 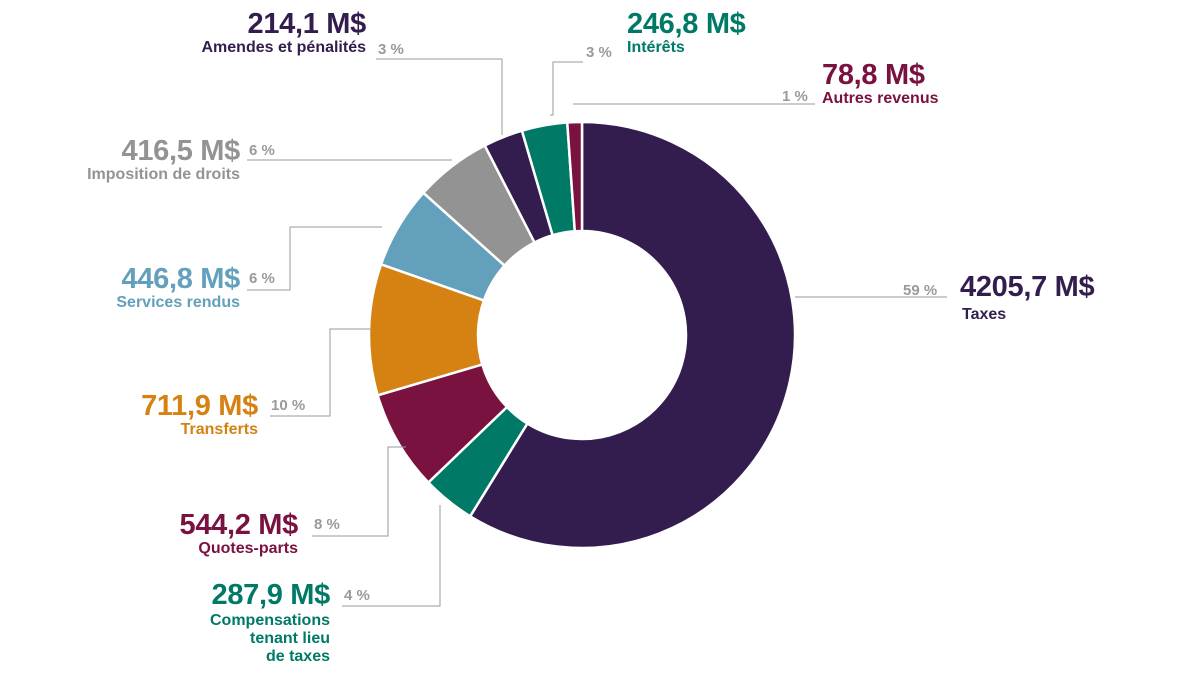 I want to click on label-quotes: 544,2 M$ Quotes-parts, so click(x=199, y=534).